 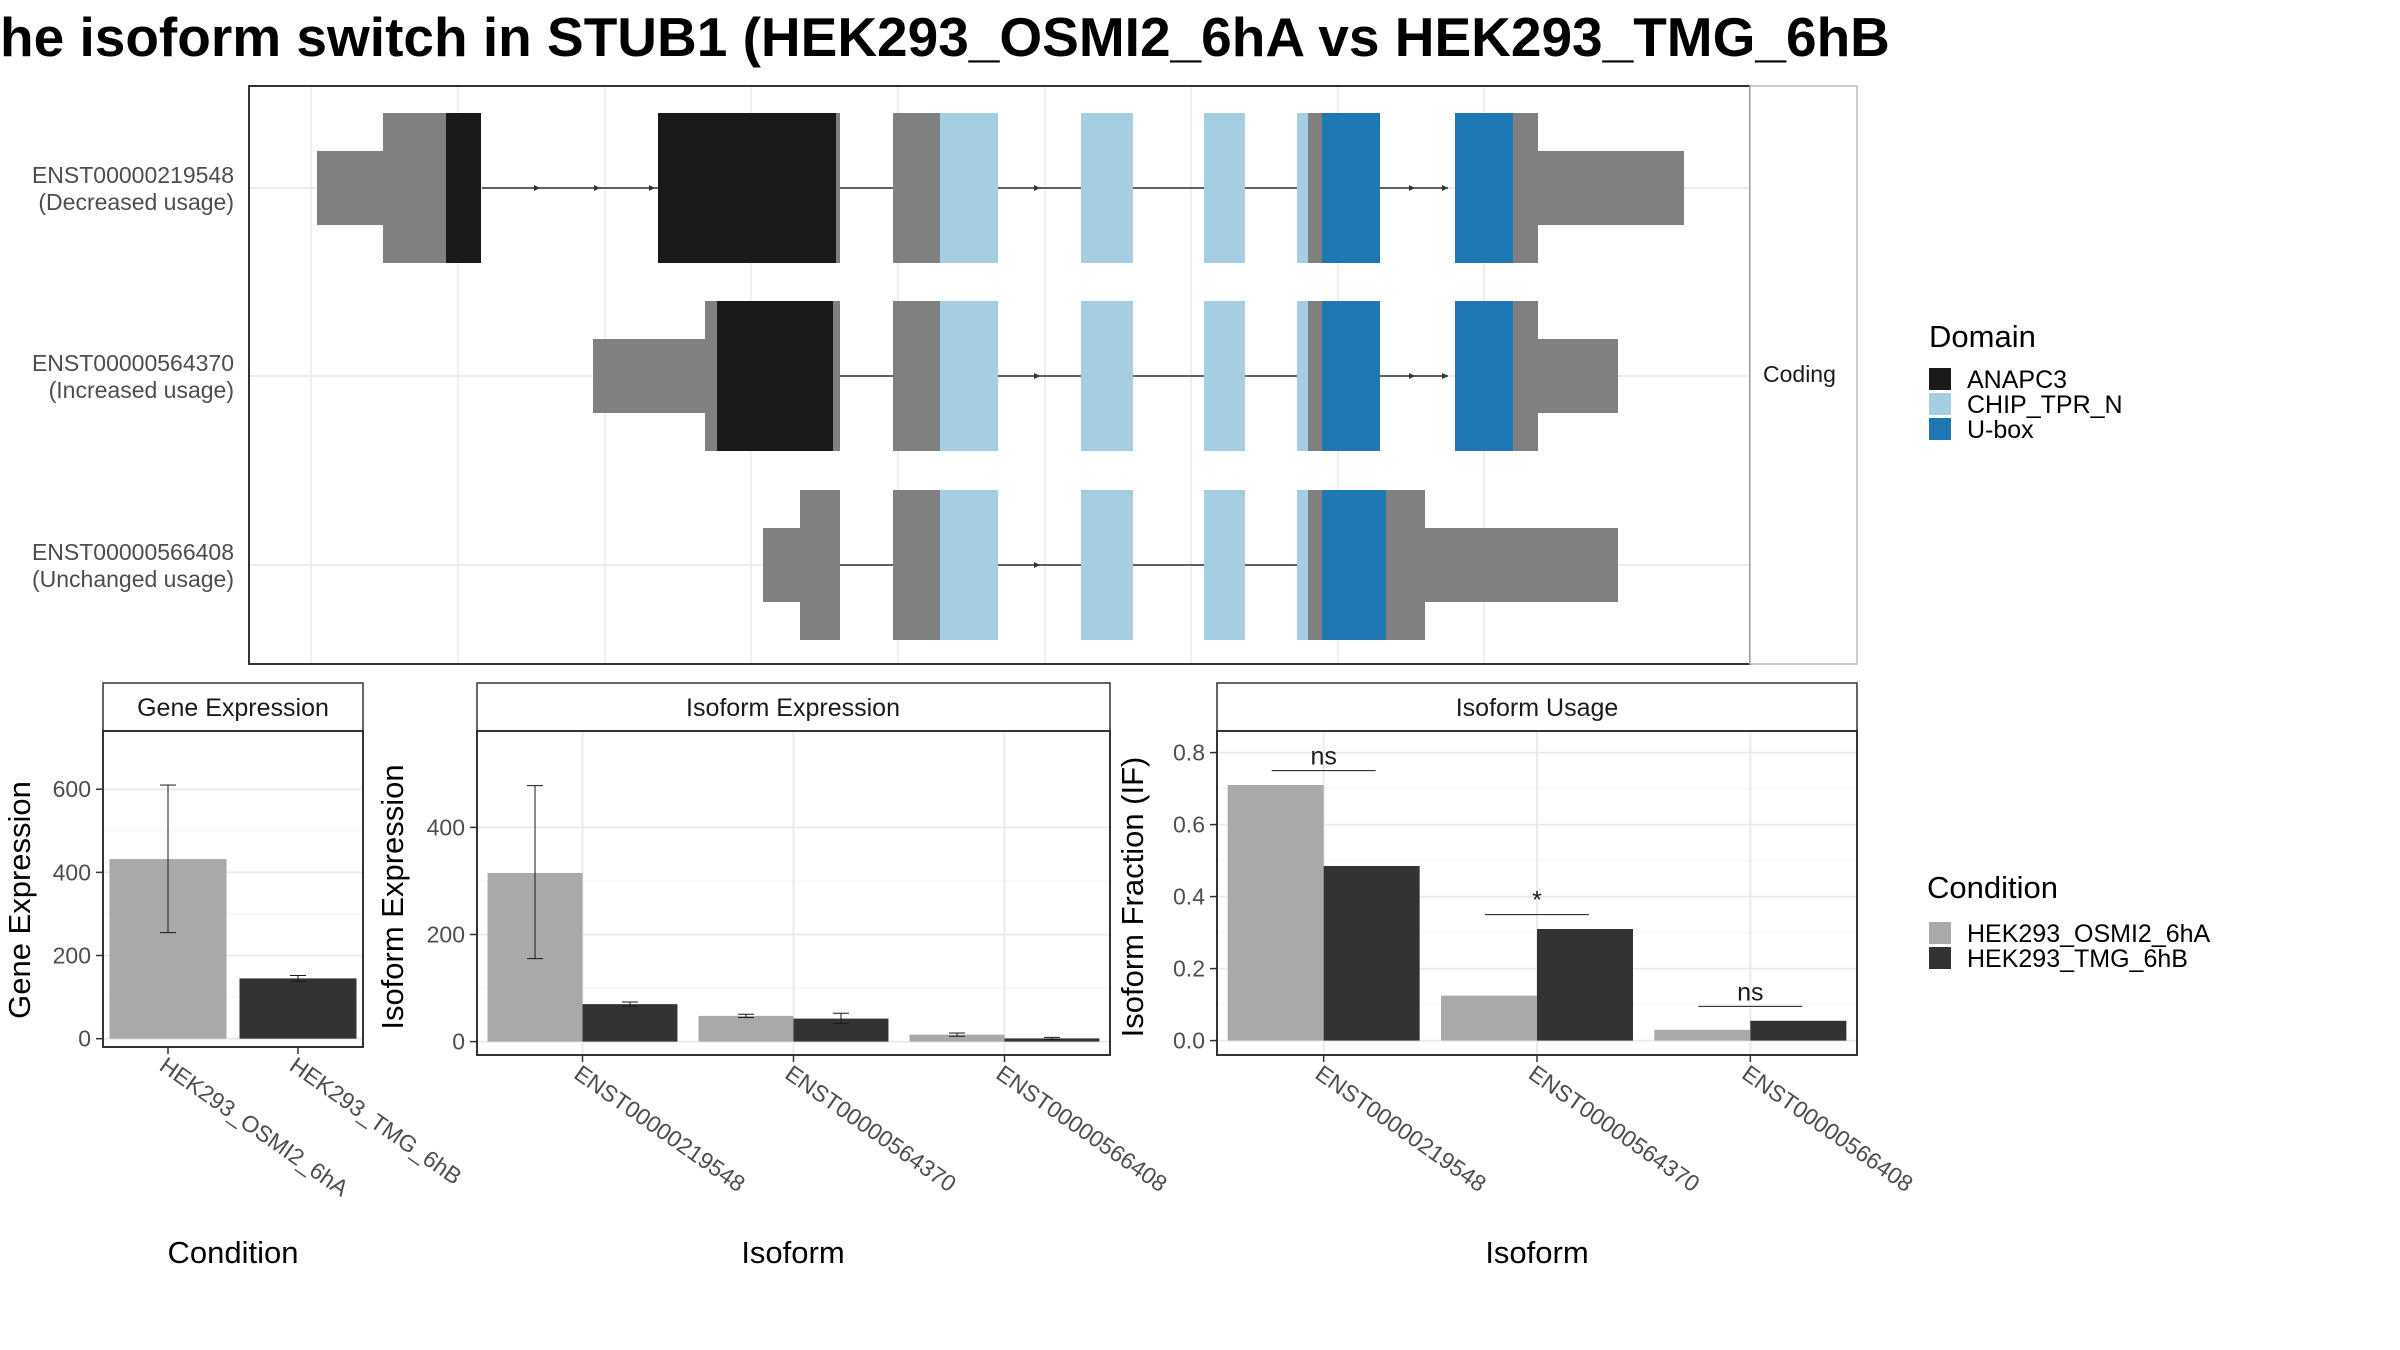 I want to click on transcript-usage-label: (Unchanged usage), so click(x=133, y=579).